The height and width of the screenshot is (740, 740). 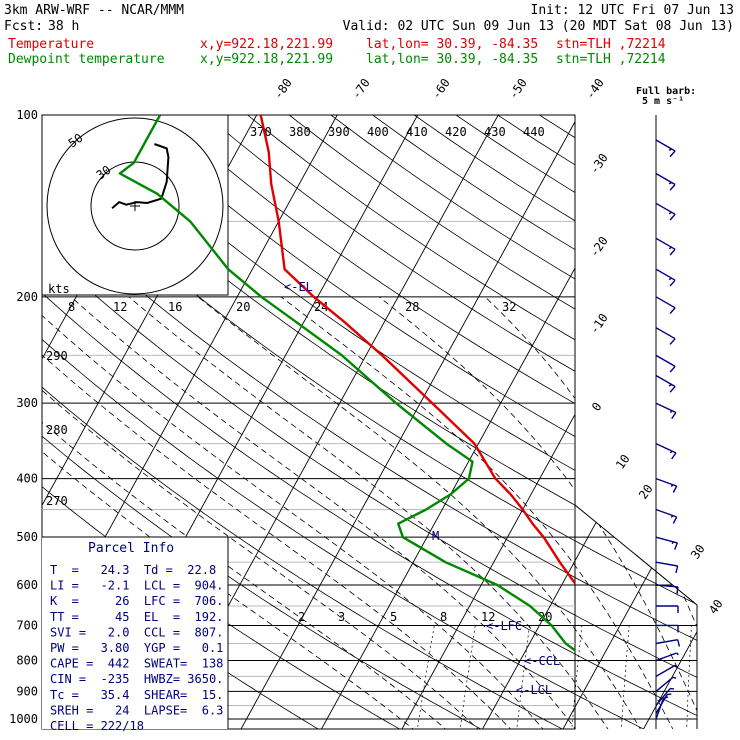 I want to click on theta-e-label: 430, so click(x=495, y=132).